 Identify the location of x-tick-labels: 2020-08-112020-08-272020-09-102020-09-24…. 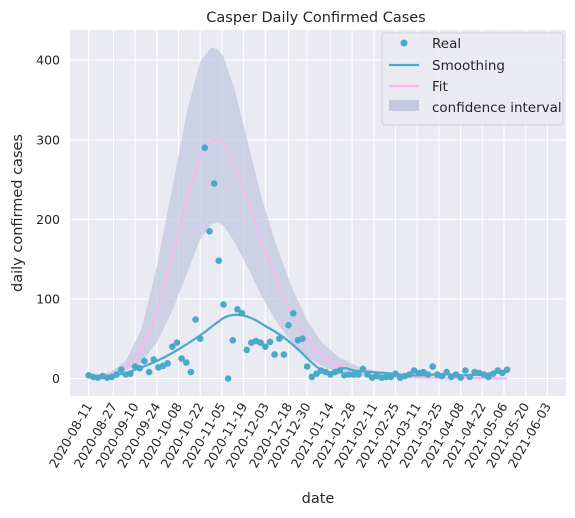
(300, 435).